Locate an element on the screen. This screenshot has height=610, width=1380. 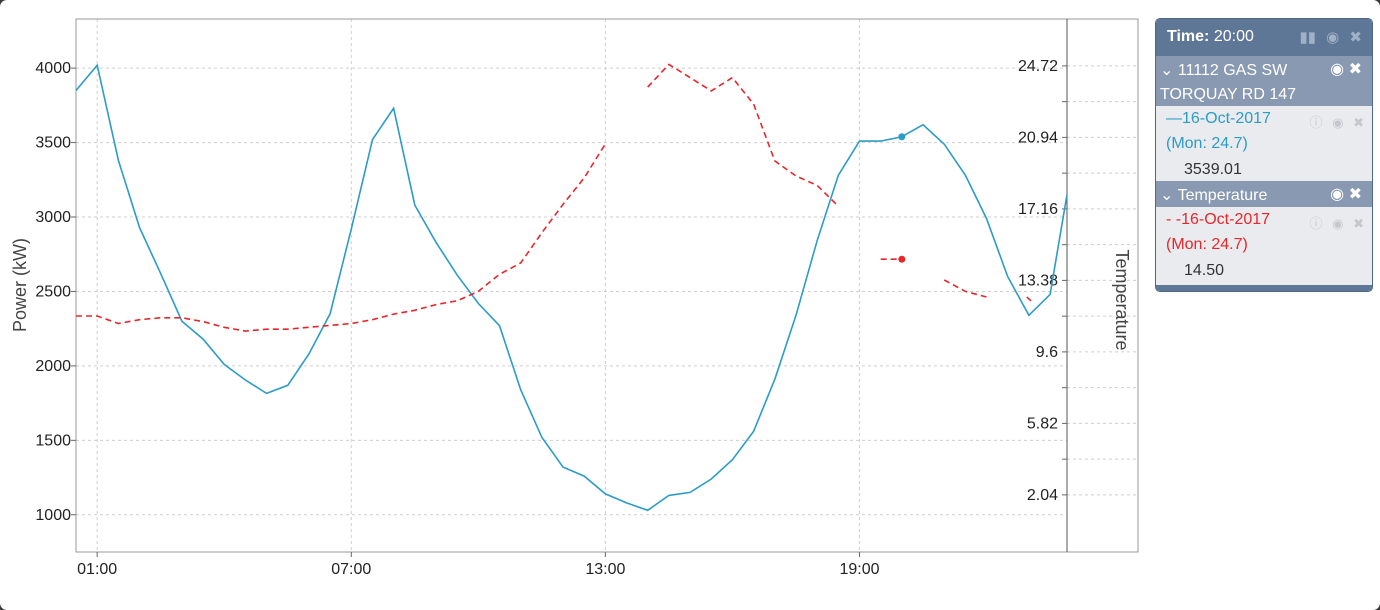
bar-chart-icon: ▮▮ is located at coordinates (1307, 37).